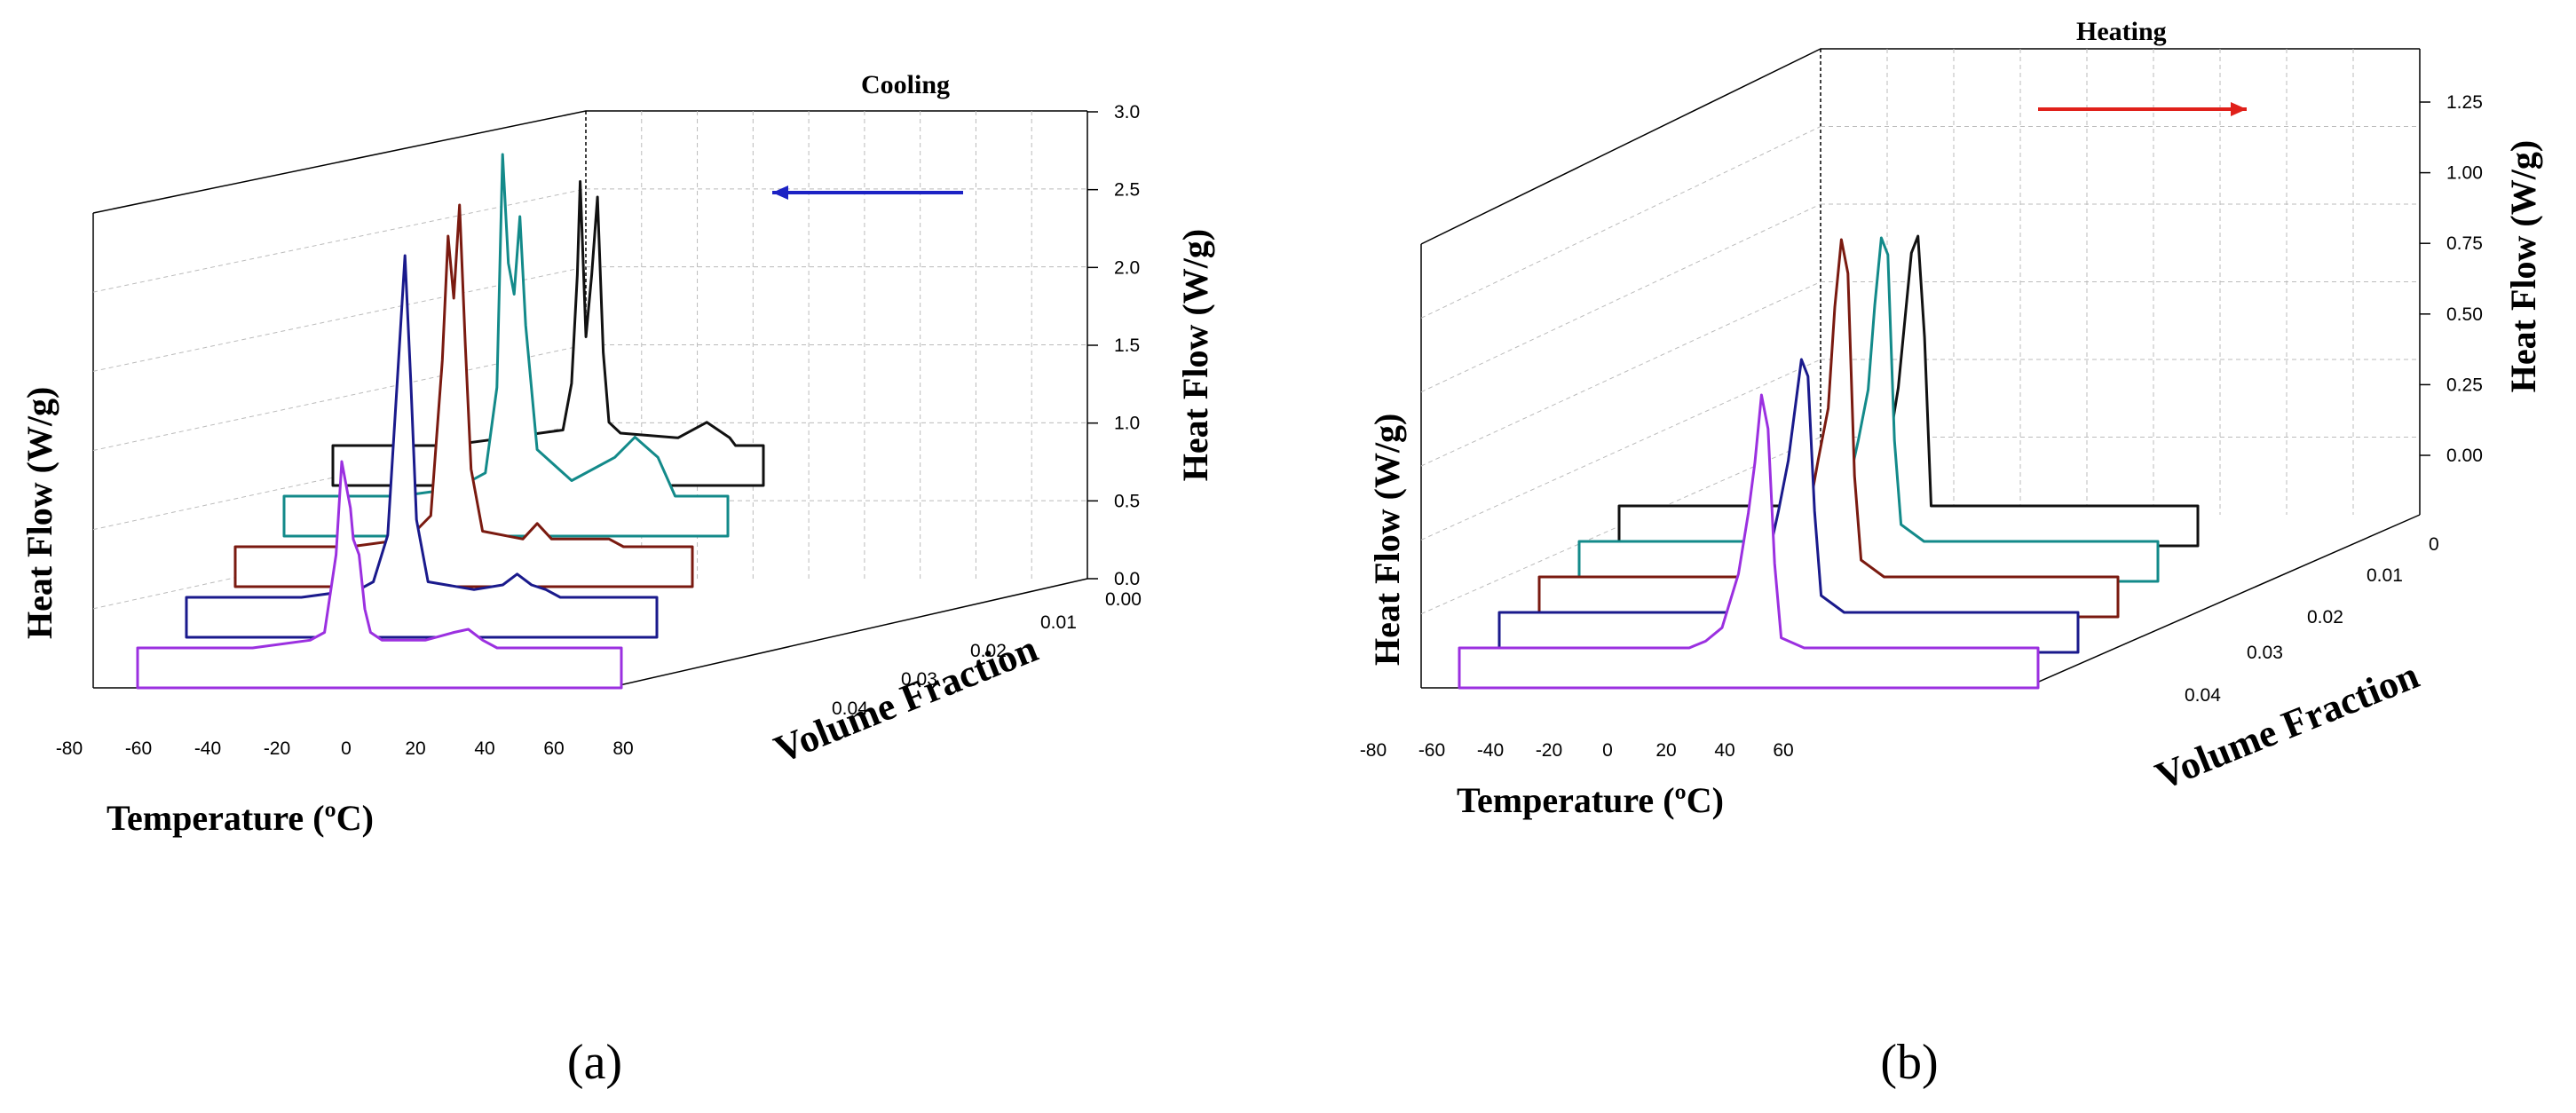 The height and width of the screenshot is (1113, 2576). Describe the element at coordinates (1909, 1062) in the screenshot. I see `panel-label: (b)` at that location.